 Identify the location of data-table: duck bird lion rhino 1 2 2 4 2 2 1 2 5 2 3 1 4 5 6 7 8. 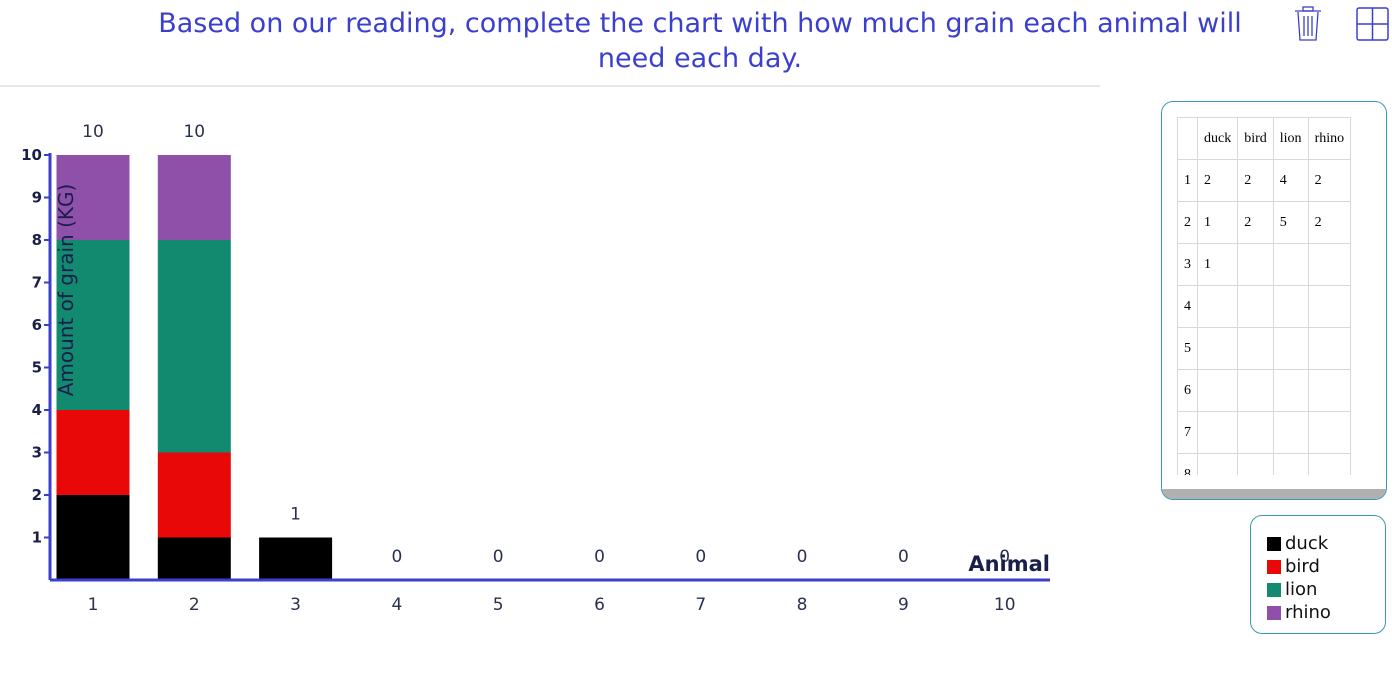
(1264, 296).